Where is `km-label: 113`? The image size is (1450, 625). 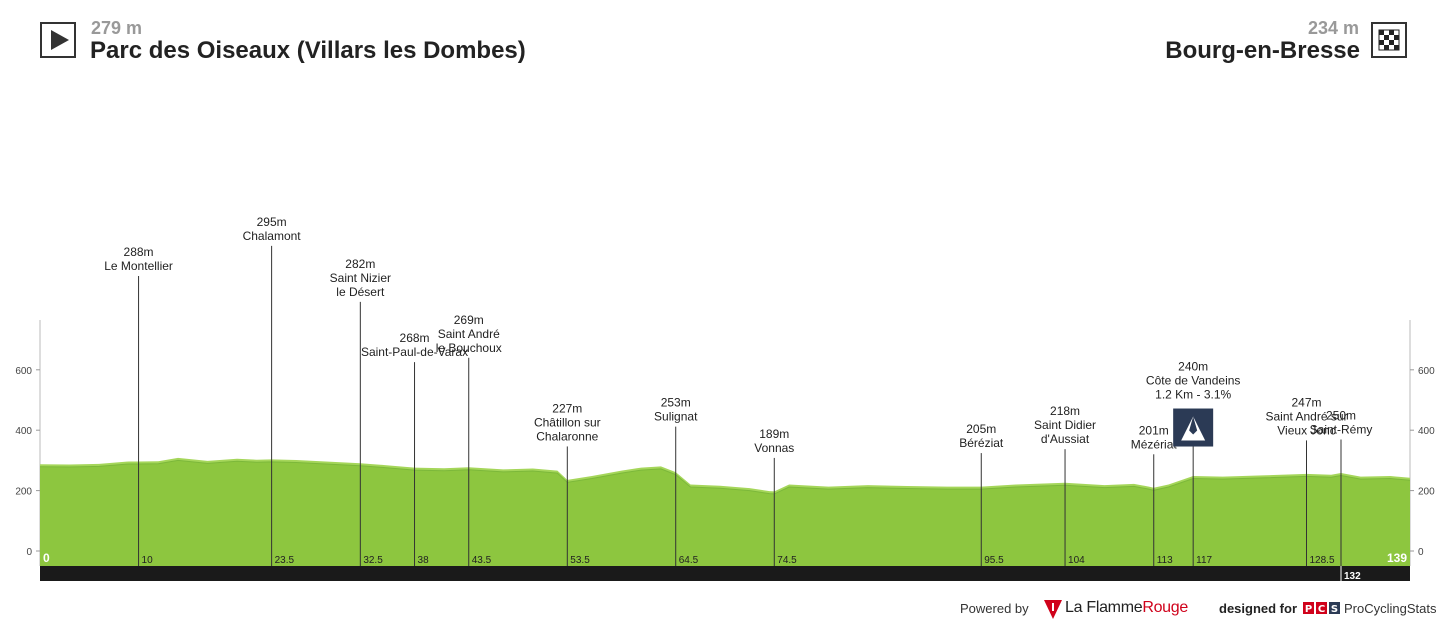 km-label: 113 is located at coordinates (1165, 560).